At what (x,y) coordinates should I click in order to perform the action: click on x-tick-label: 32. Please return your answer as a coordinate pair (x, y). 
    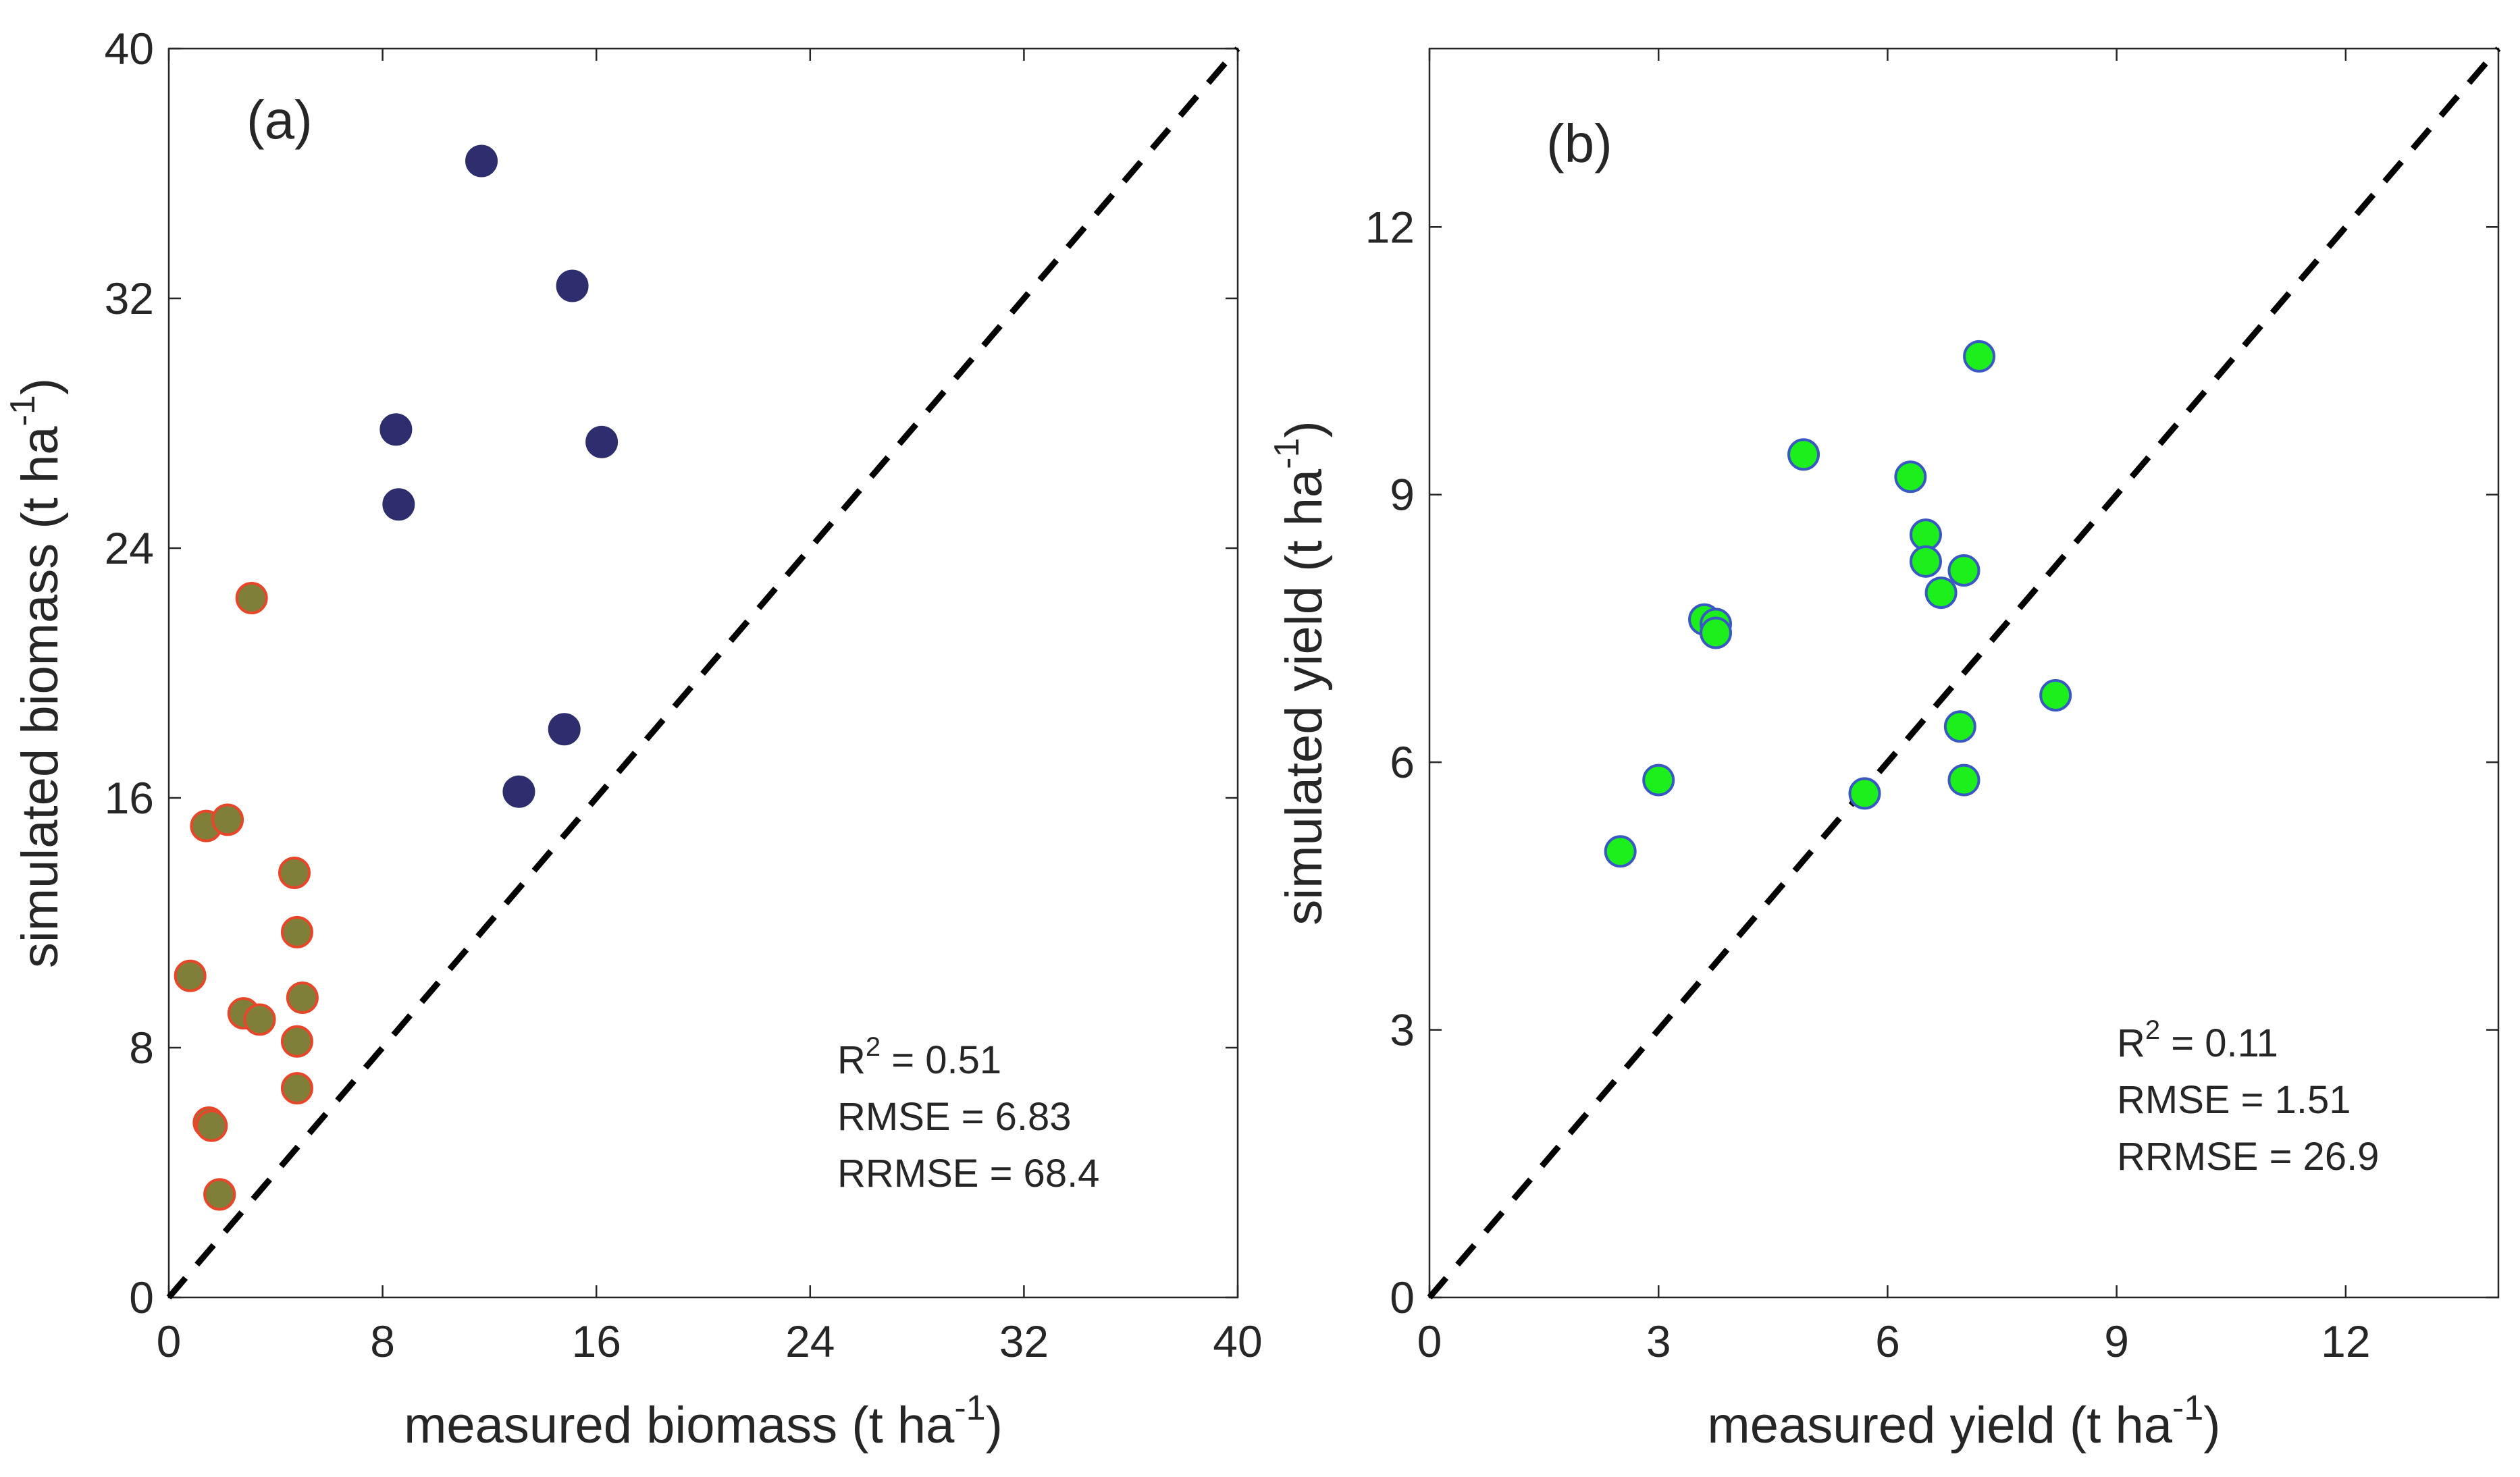
    Looking at the image, I should click on (1024, 1341).